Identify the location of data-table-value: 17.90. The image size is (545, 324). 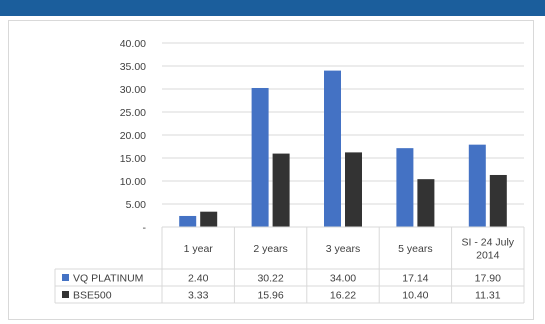
(488, 279).